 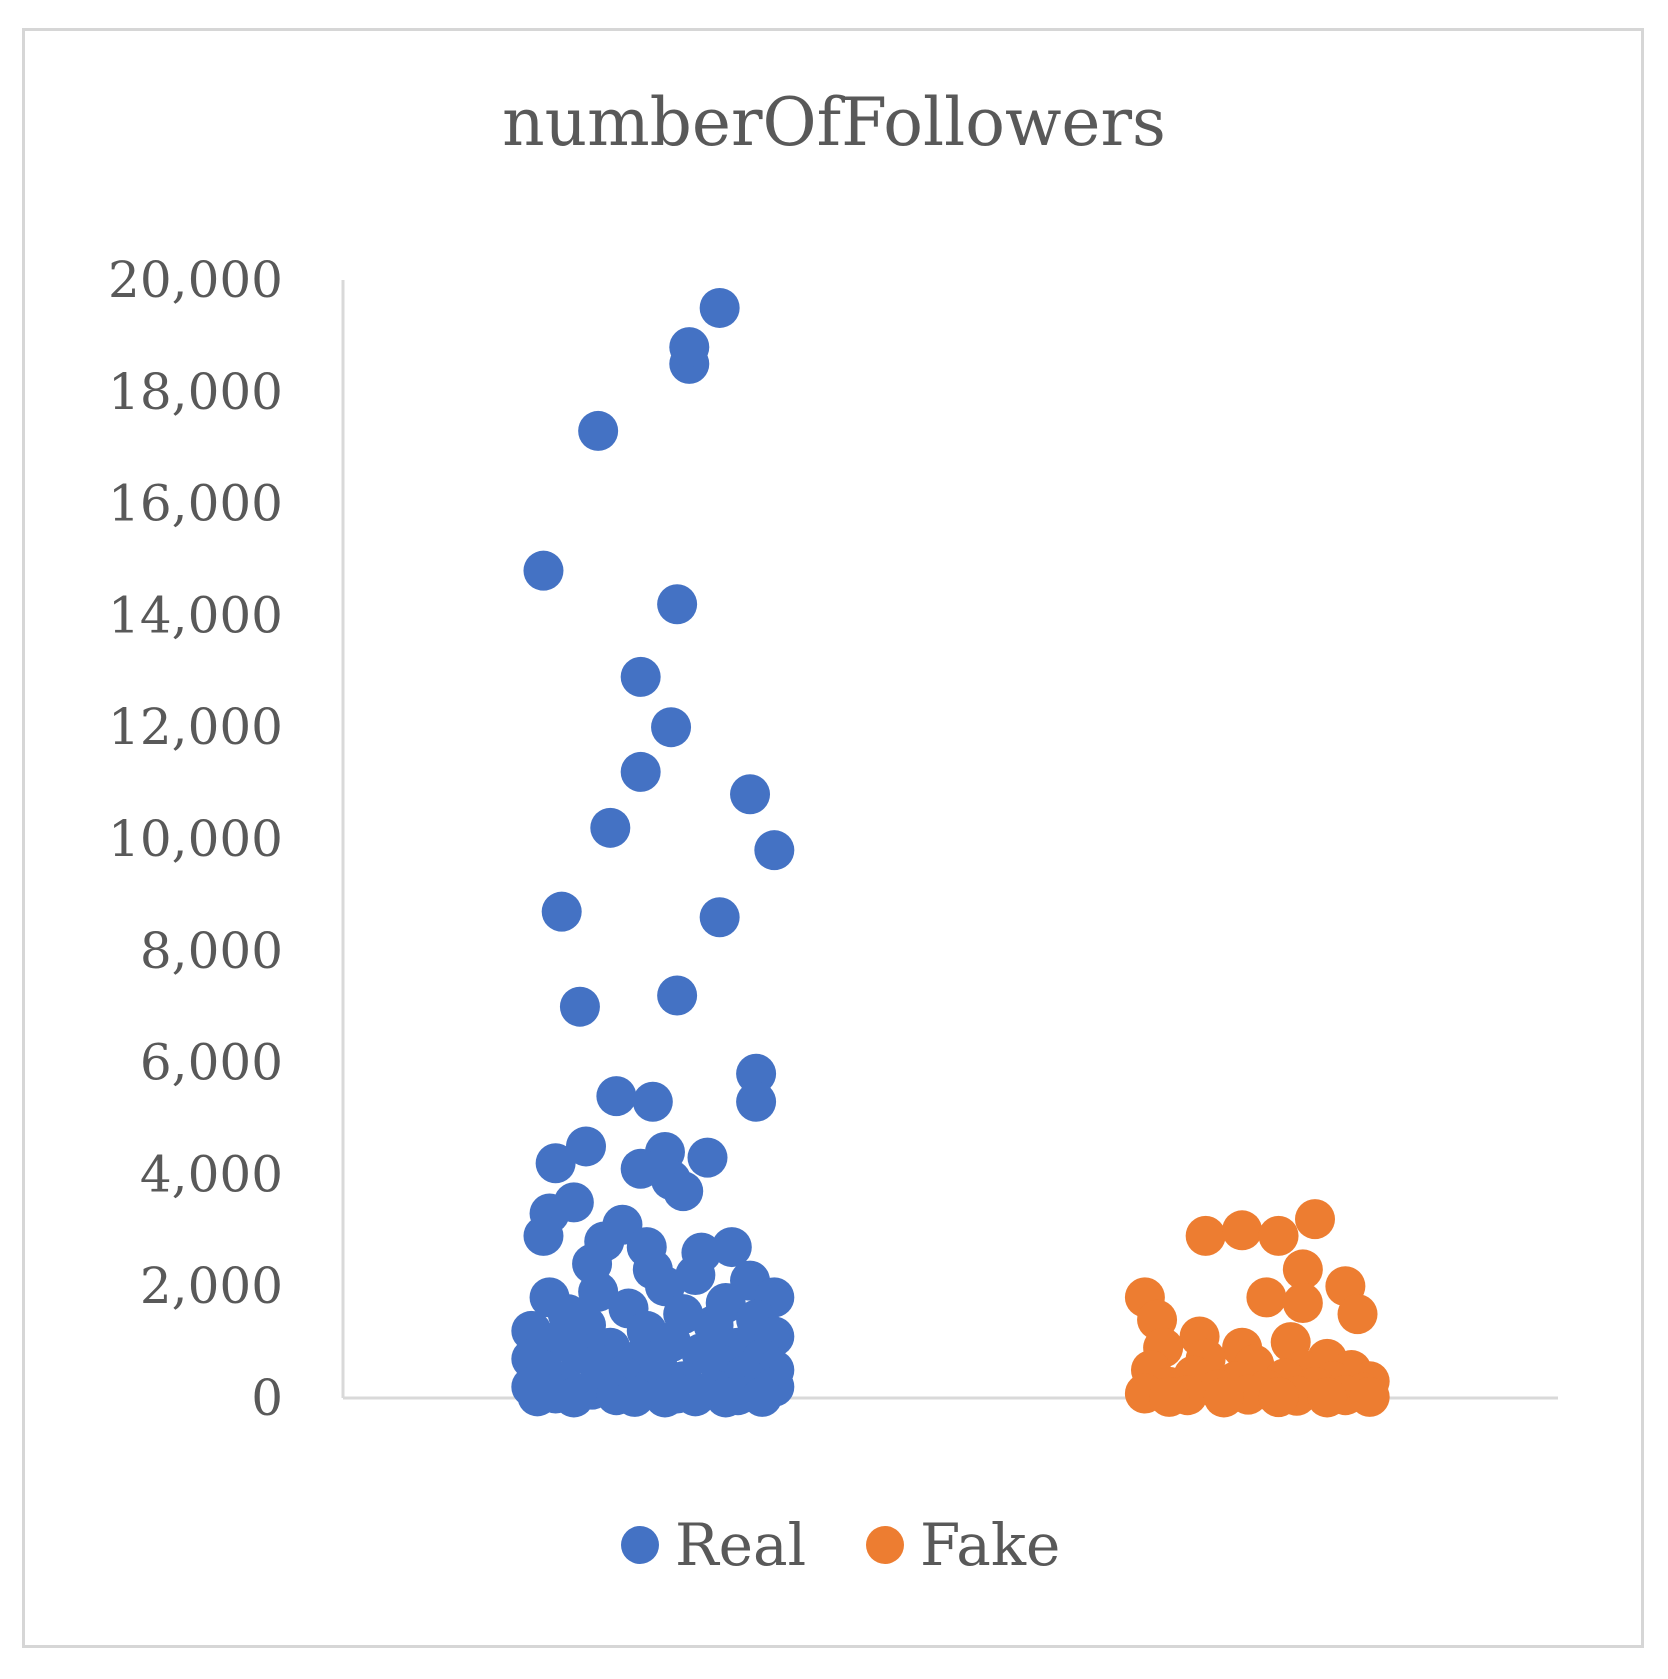 What do you see at coordinates (640, 1545) in the screenshot?
I see `legend-marker-real` at bounding box center [640, 1545].